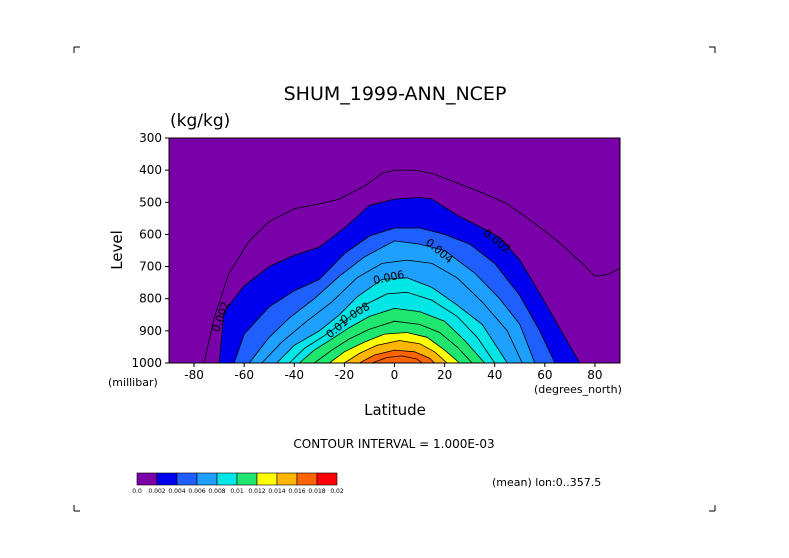  I want to click on colorbar-label: 0.0, so click(137, 491).